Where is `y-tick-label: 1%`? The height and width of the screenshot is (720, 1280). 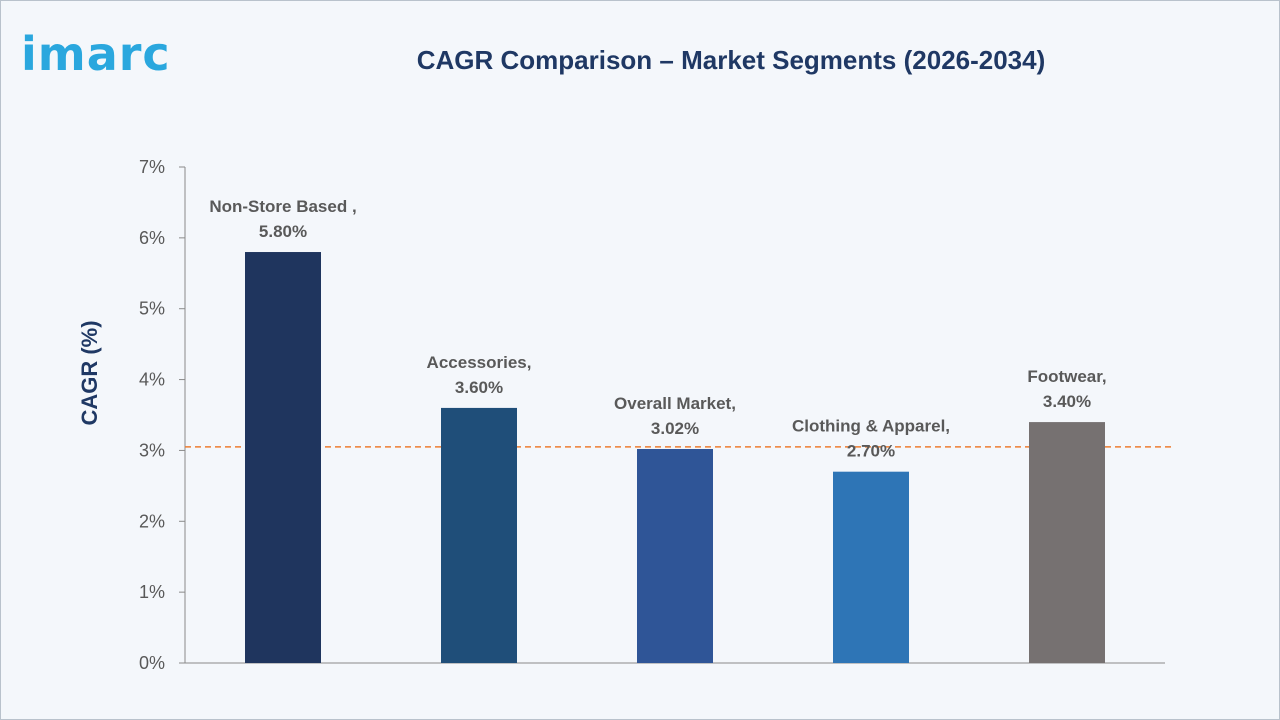 y-tick-label: 1% is located at coordinates (152, 592).